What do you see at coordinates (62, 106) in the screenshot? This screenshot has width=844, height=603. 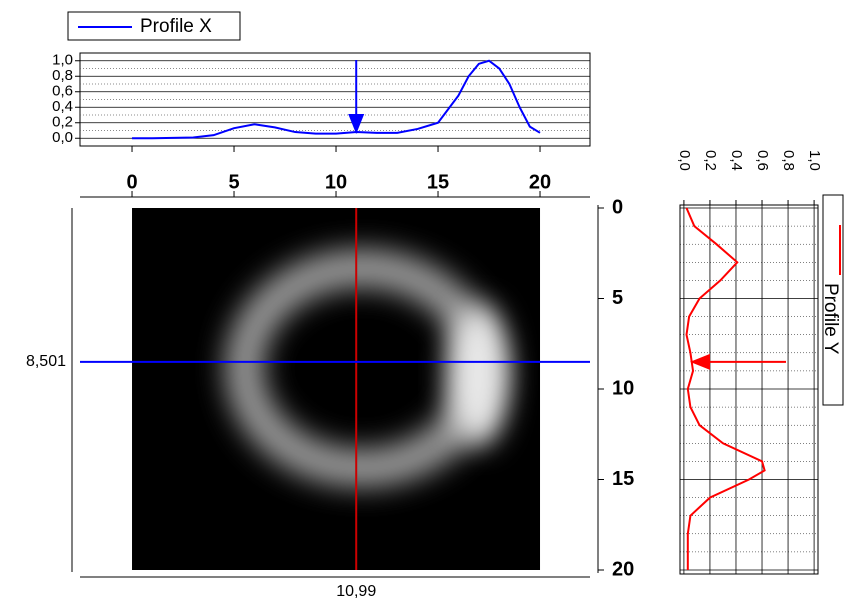 I see `y-tick-label: 0,4` at bounding box center [62, 106].